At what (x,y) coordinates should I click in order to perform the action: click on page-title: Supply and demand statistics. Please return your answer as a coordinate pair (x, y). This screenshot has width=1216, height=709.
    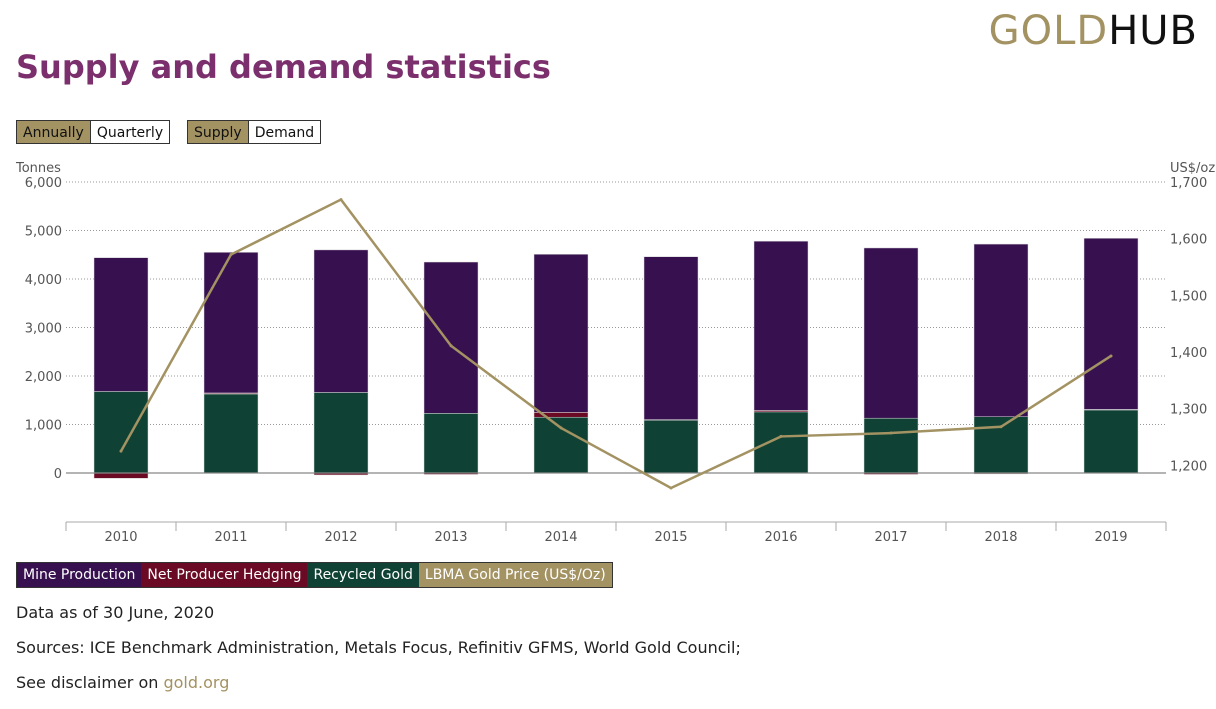
    Looking at the image, I should click on (283, 67).